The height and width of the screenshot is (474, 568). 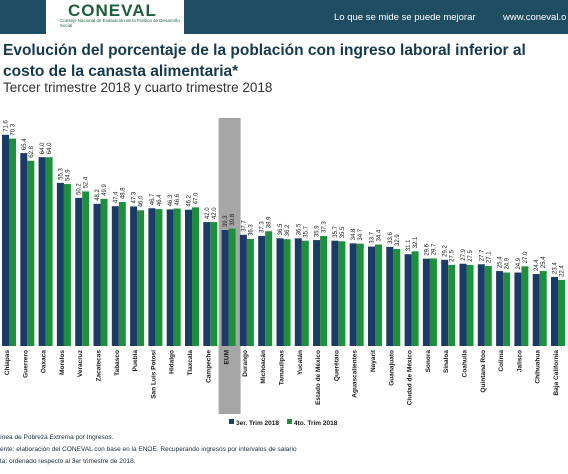 What do you see at coordinates (117, 363) in the screenshot?
I see `tick-label-cat-6: Tabasco` at bounding box center [117, 363].